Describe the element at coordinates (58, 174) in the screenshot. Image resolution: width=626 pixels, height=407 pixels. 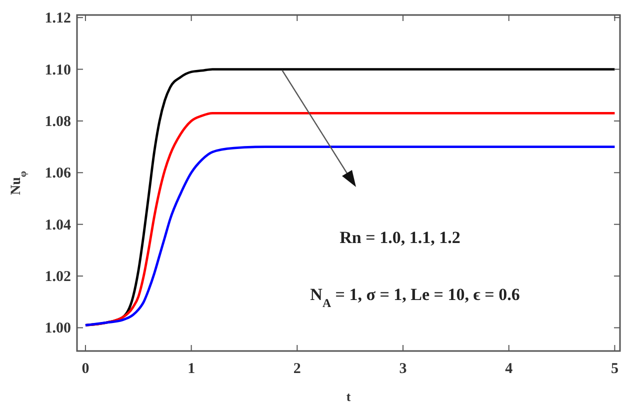
I see `y-tick-label: 1.06` at that location.